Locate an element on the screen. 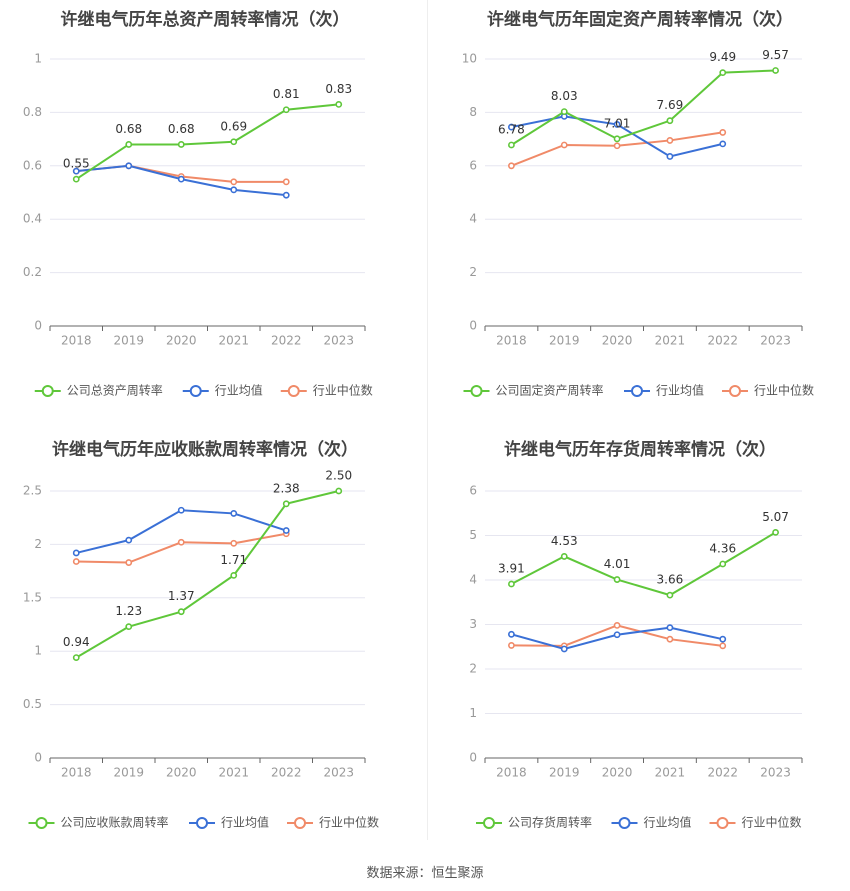 The image size is (850, 891). y-tick-label: 2 is located at coordinates (473, 272).